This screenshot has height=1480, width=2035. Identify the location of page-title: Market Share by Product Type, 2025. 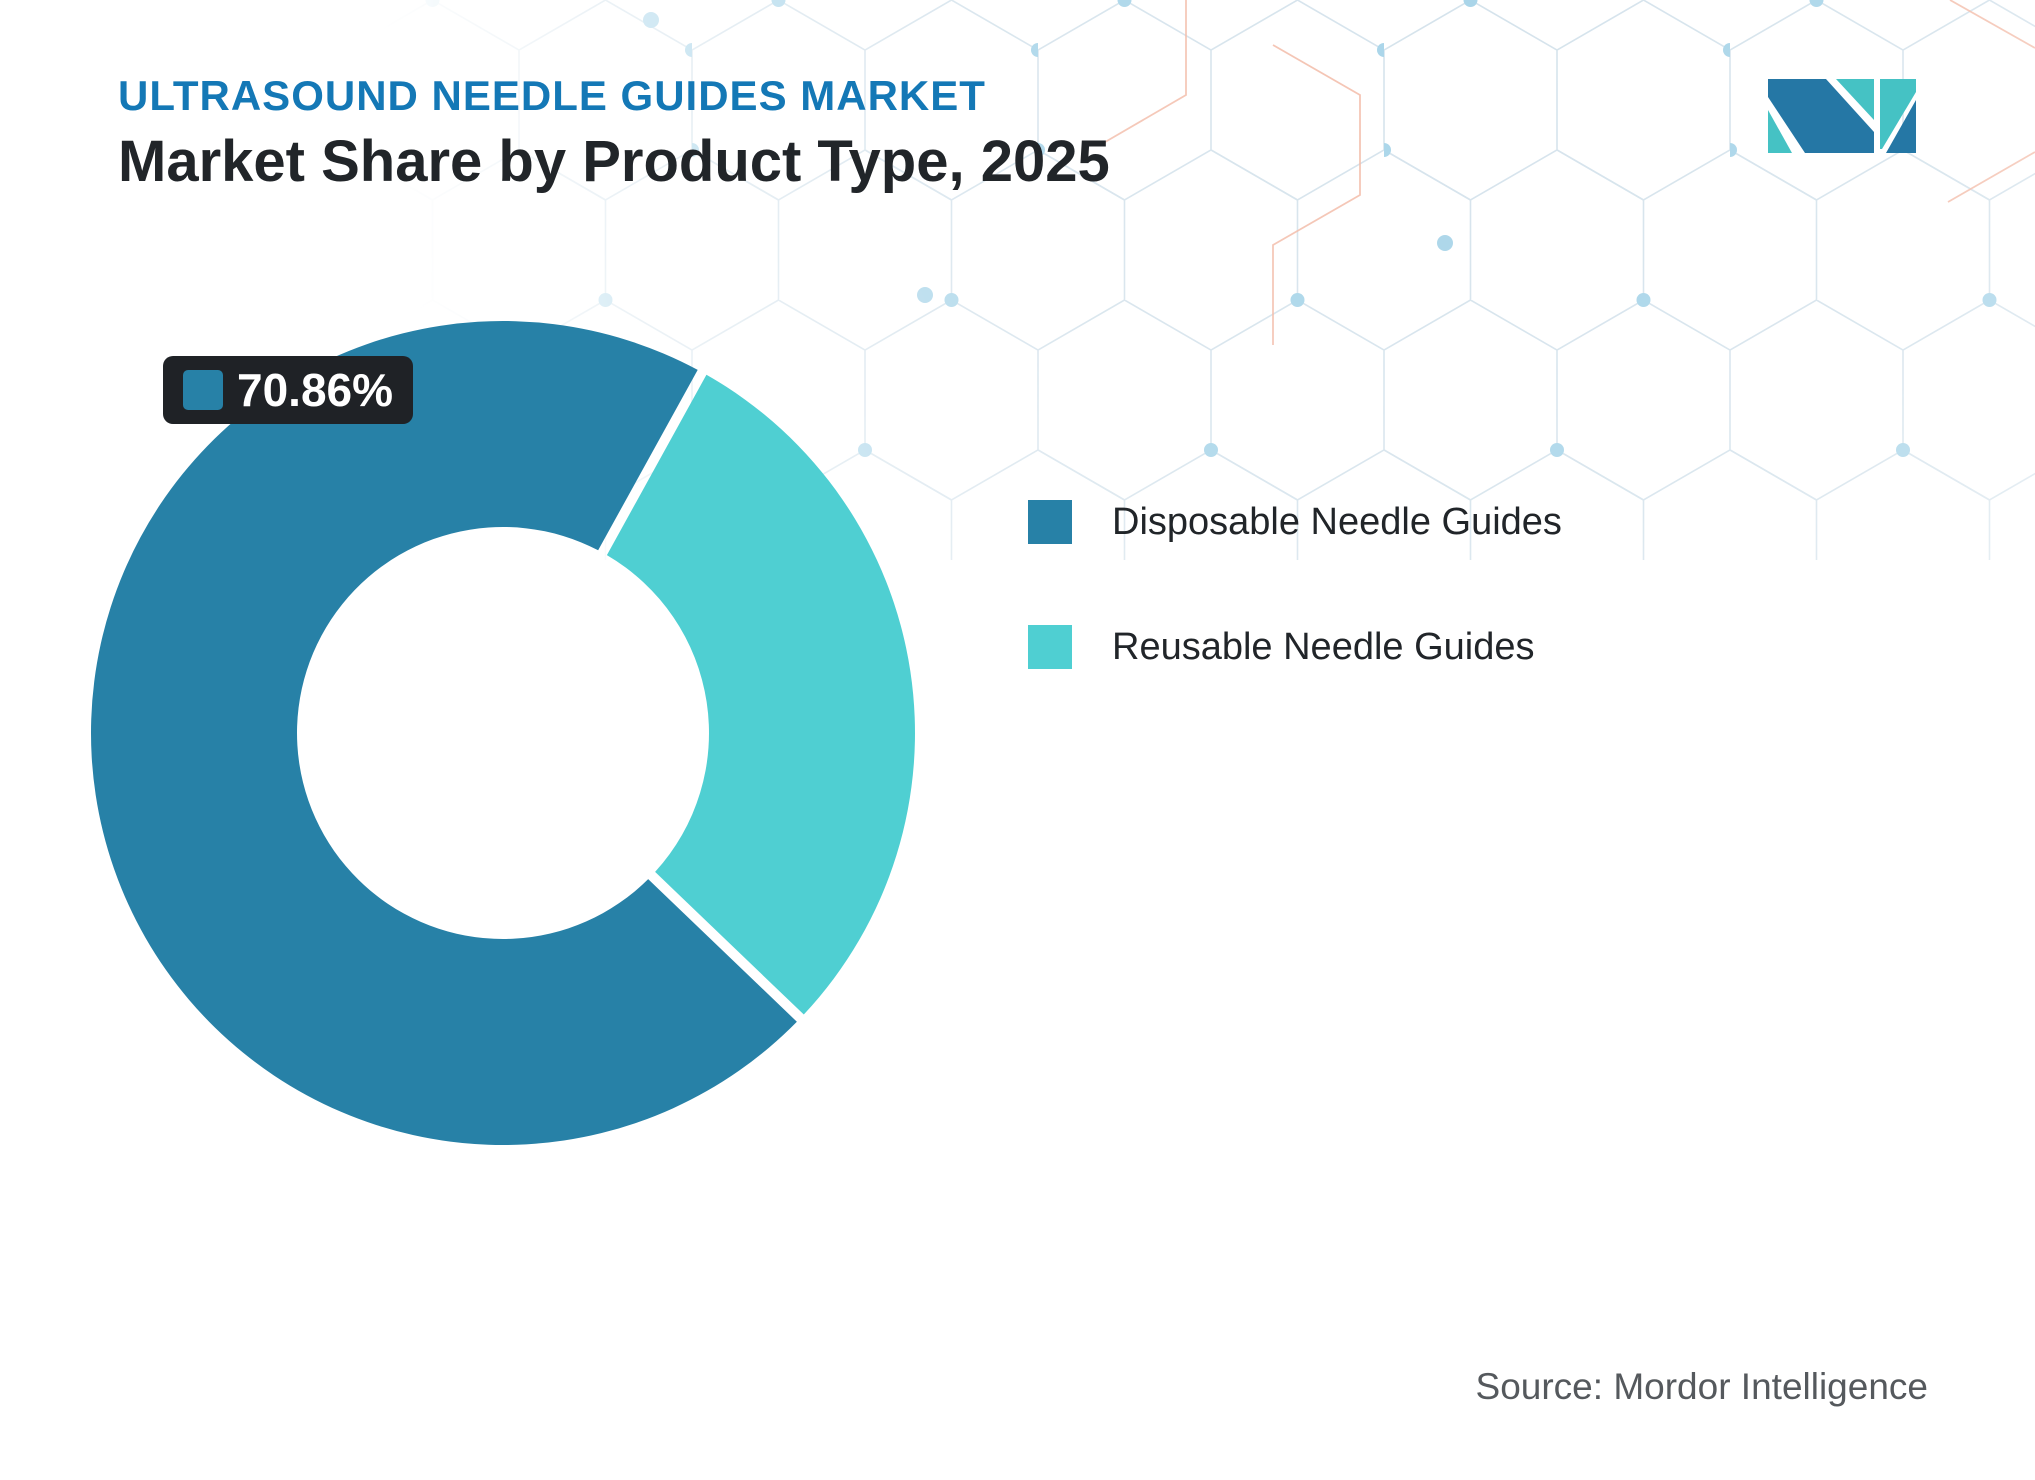
(614, 161).